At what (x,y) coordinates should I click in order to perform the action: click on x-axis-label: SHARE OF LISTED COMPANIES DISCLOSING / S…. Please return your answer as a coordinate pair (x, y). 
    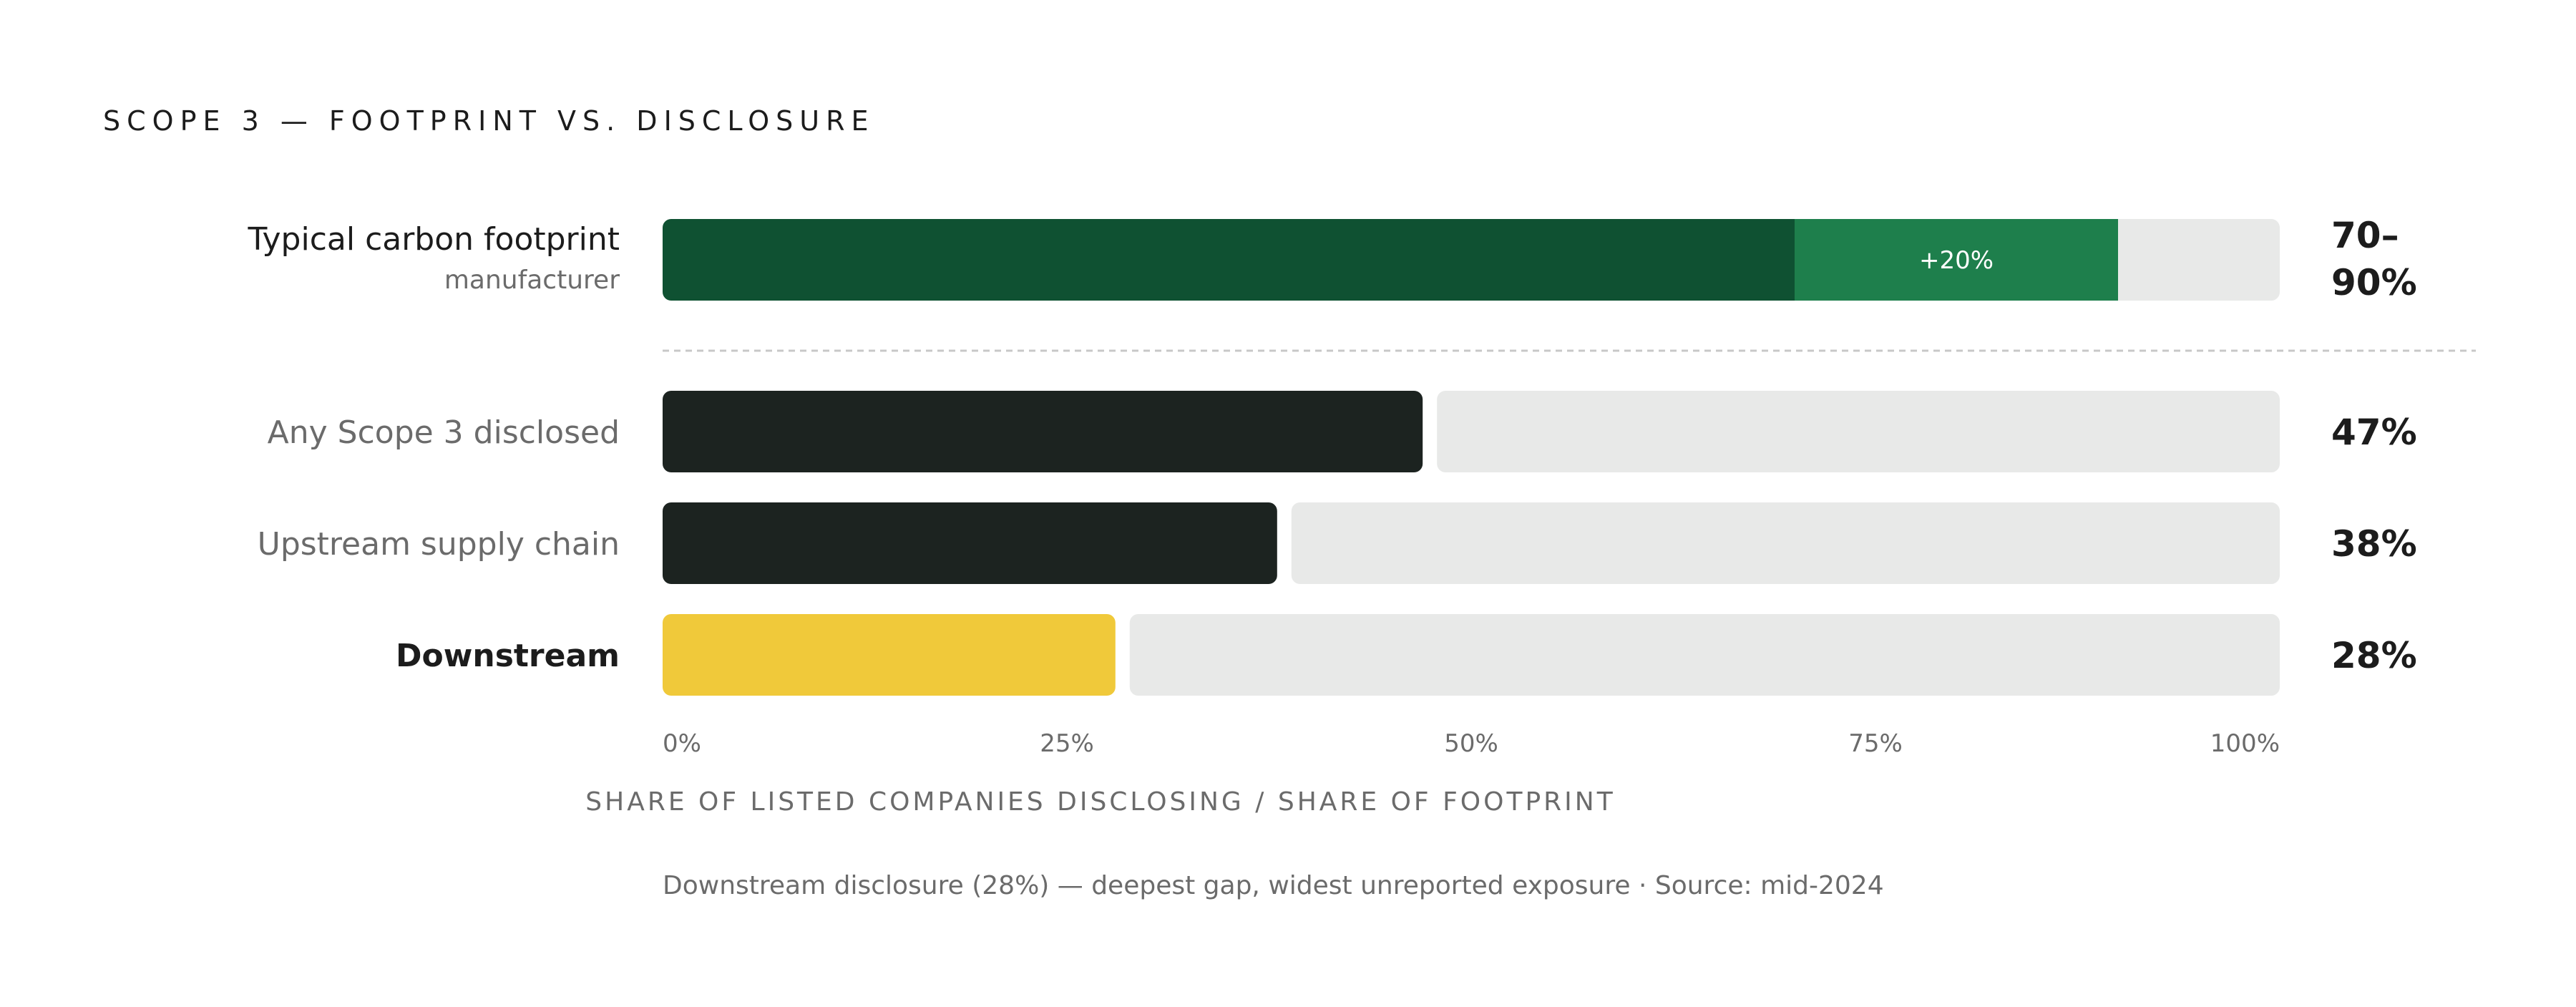
    Looking at the image, I should click on (1100, 802).